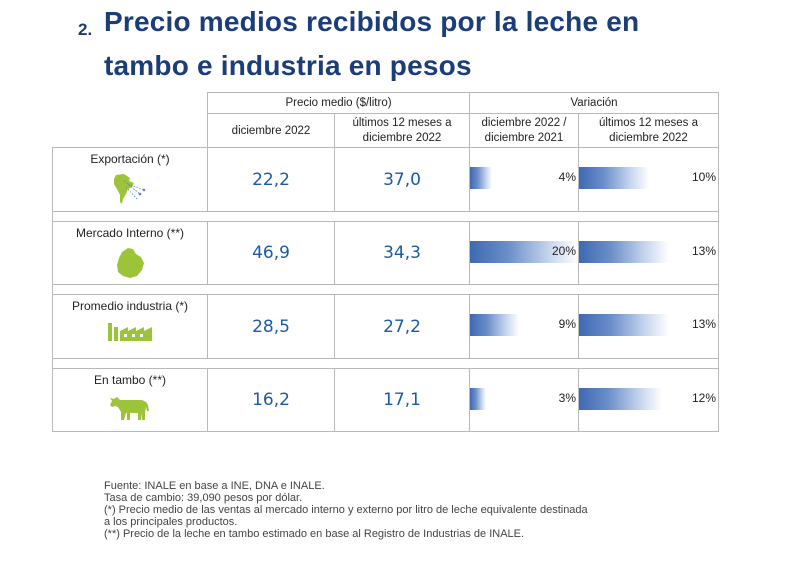 The image size is (800, 565). I want to click on var-dic-cell: 20%, so click(524, 253).